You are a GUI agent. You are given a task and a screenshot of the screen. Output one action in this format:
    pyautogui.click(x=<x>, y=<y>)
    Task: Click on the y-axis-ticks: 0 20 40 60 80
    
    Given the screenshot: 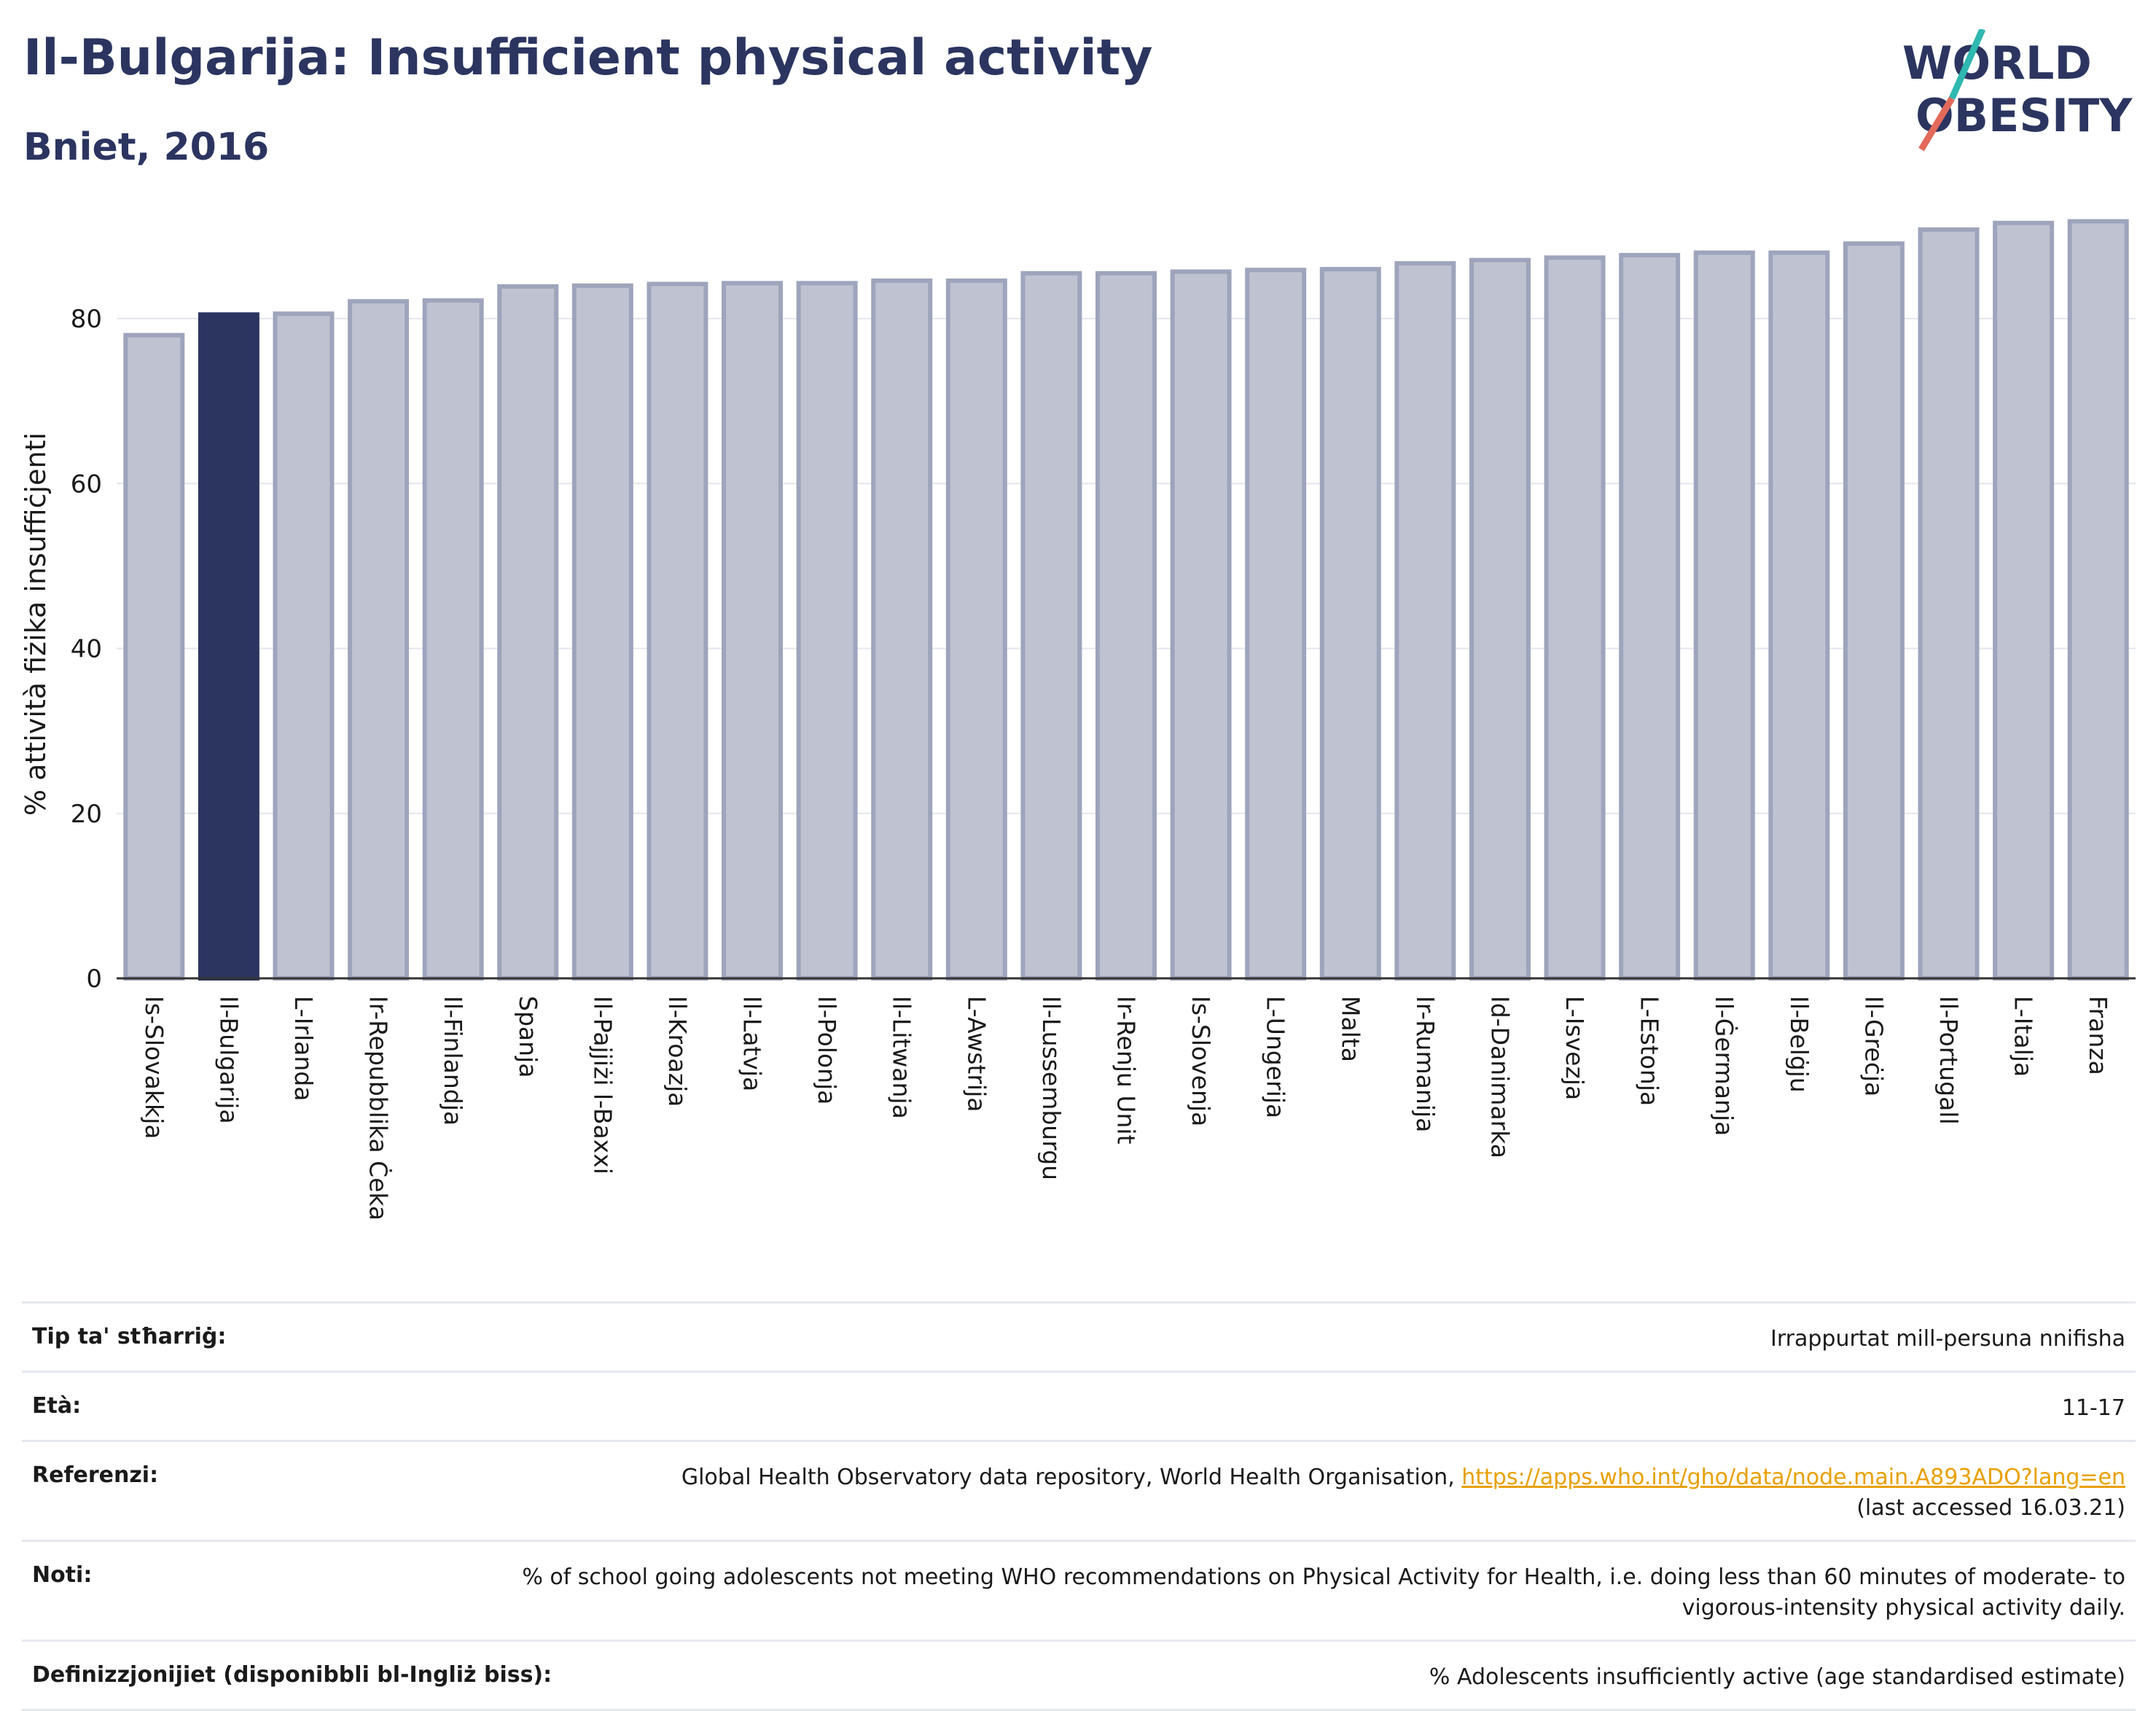 What is the action you would take?
    pyautogui.click(x=86, y=649)
    